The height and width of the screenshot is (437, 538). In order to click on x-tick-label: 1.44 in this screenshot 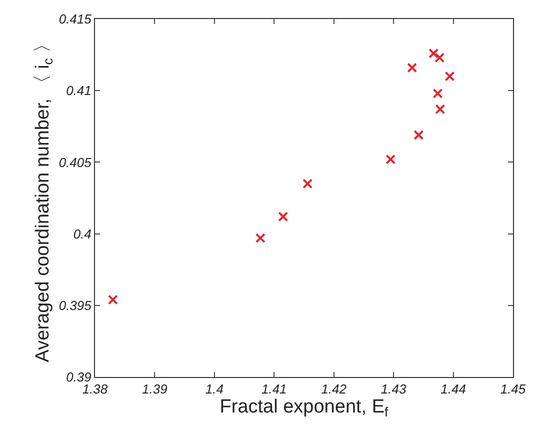, I will do `click(453, 389)`.